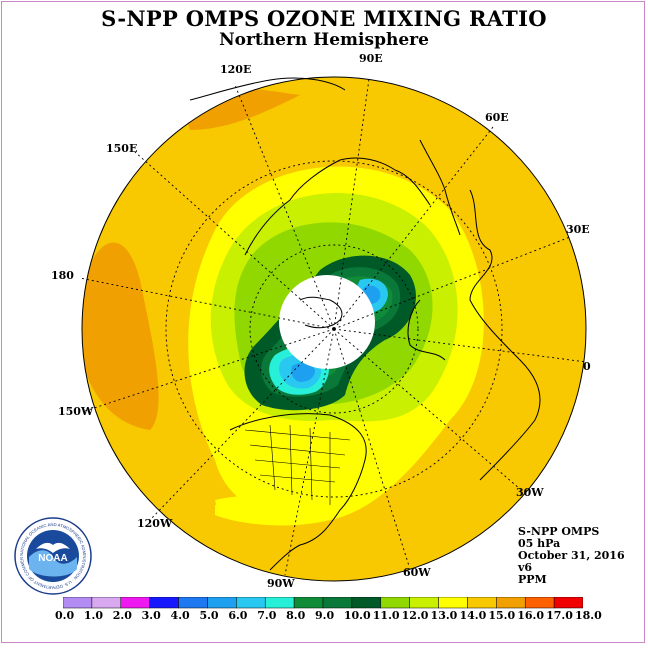 The width and height of the screenshot is (648, 648). Describe the element at coordinates (371, 58) in the screenshot. I see `lon-label-90e: 90E` at that location.